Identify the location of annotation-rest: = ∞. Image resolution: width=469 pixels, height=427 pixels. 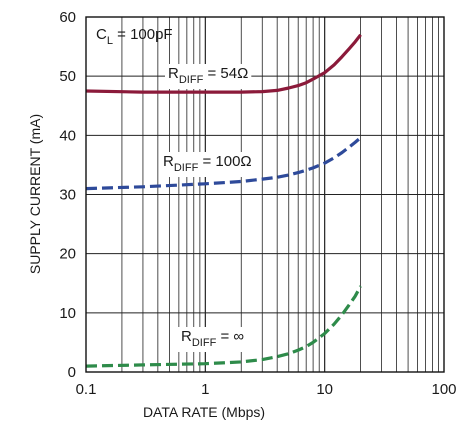
(230, 336).